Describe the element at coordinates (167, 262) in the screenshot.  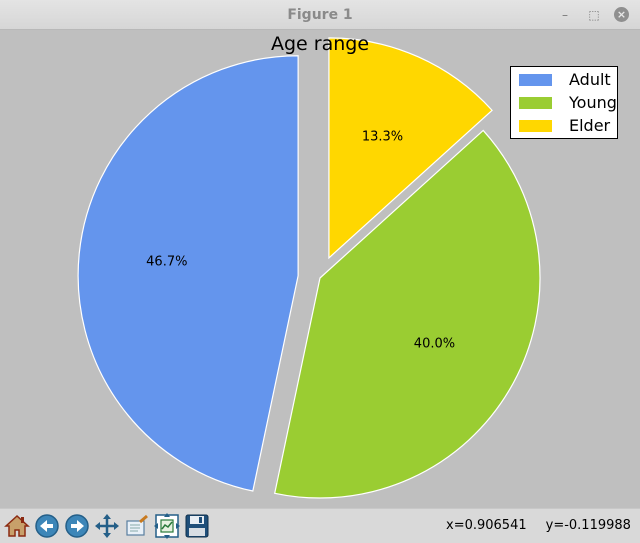
I see `pct-label-adult: 46.7%` at that location.